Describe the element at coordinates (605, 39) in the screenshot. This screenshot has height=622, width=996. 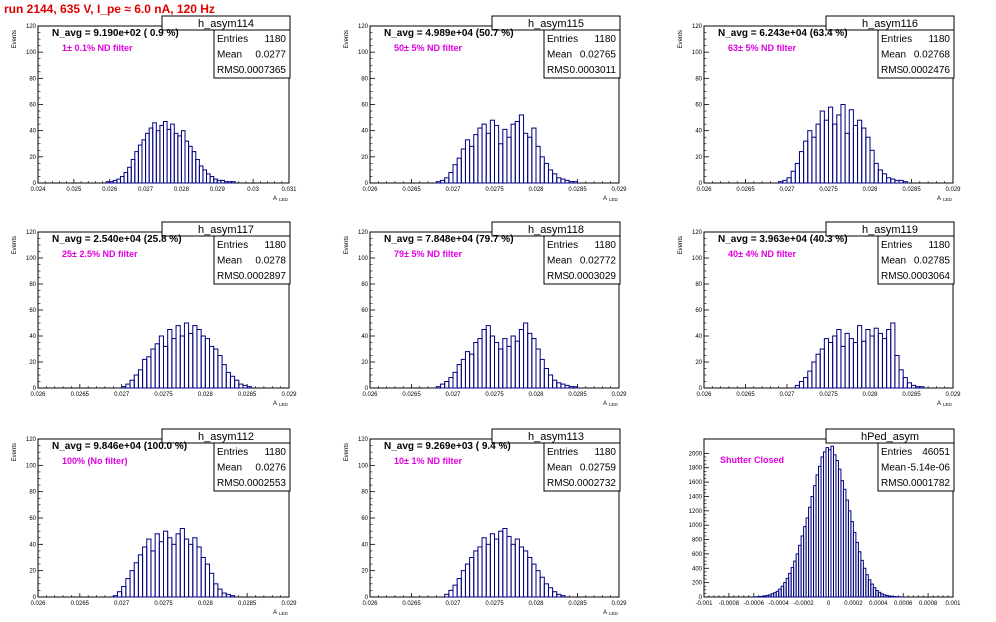
I see `stats-value-entries: 1180` at that location.